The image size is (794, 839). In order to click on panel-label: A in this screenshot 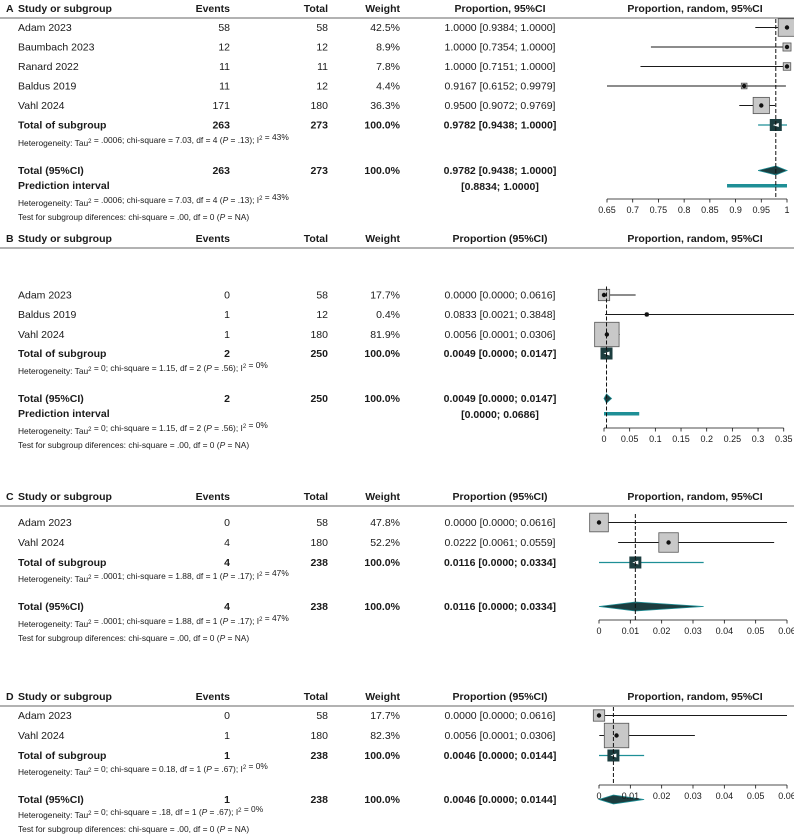, I will do `click(10, 9)`.